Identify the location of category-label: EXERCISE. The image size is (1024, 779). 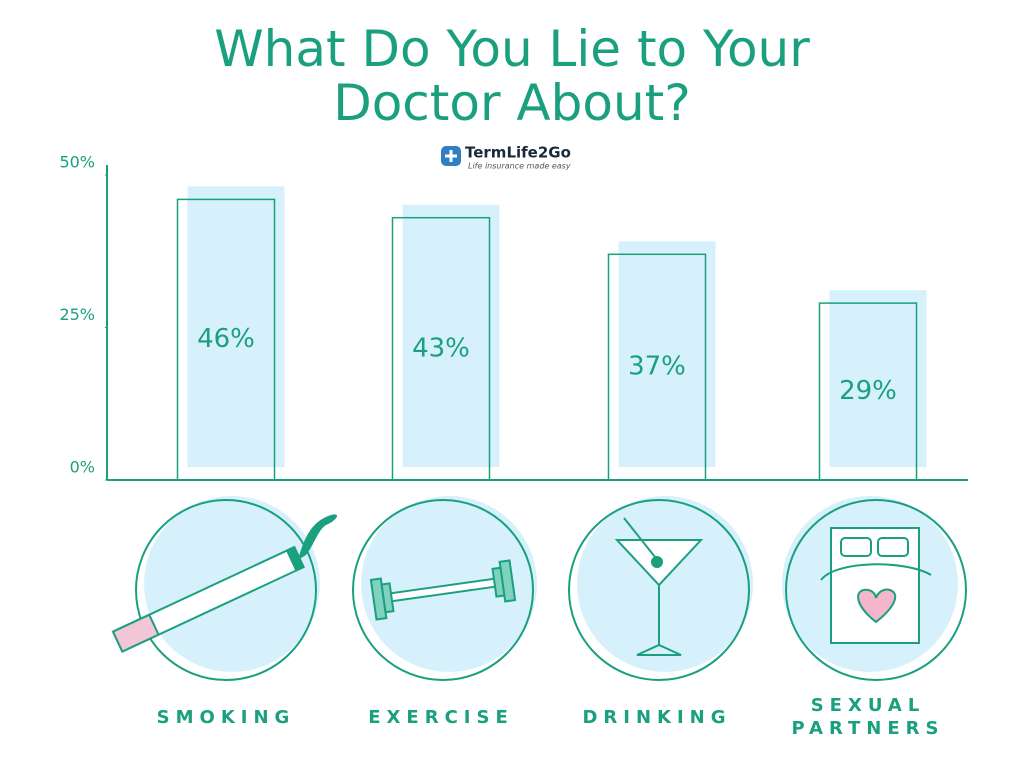
(441, 717).